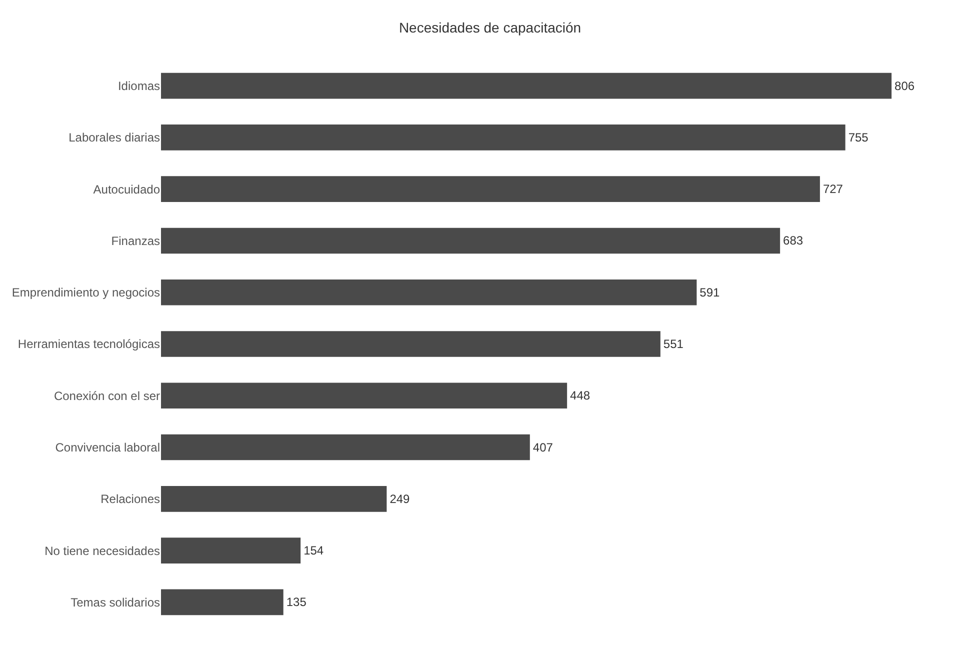 This screenshot has height=648, width=980. Describe the element at coordinates (580, 395) in the screenshot. I see `data-label: 448` at that location.